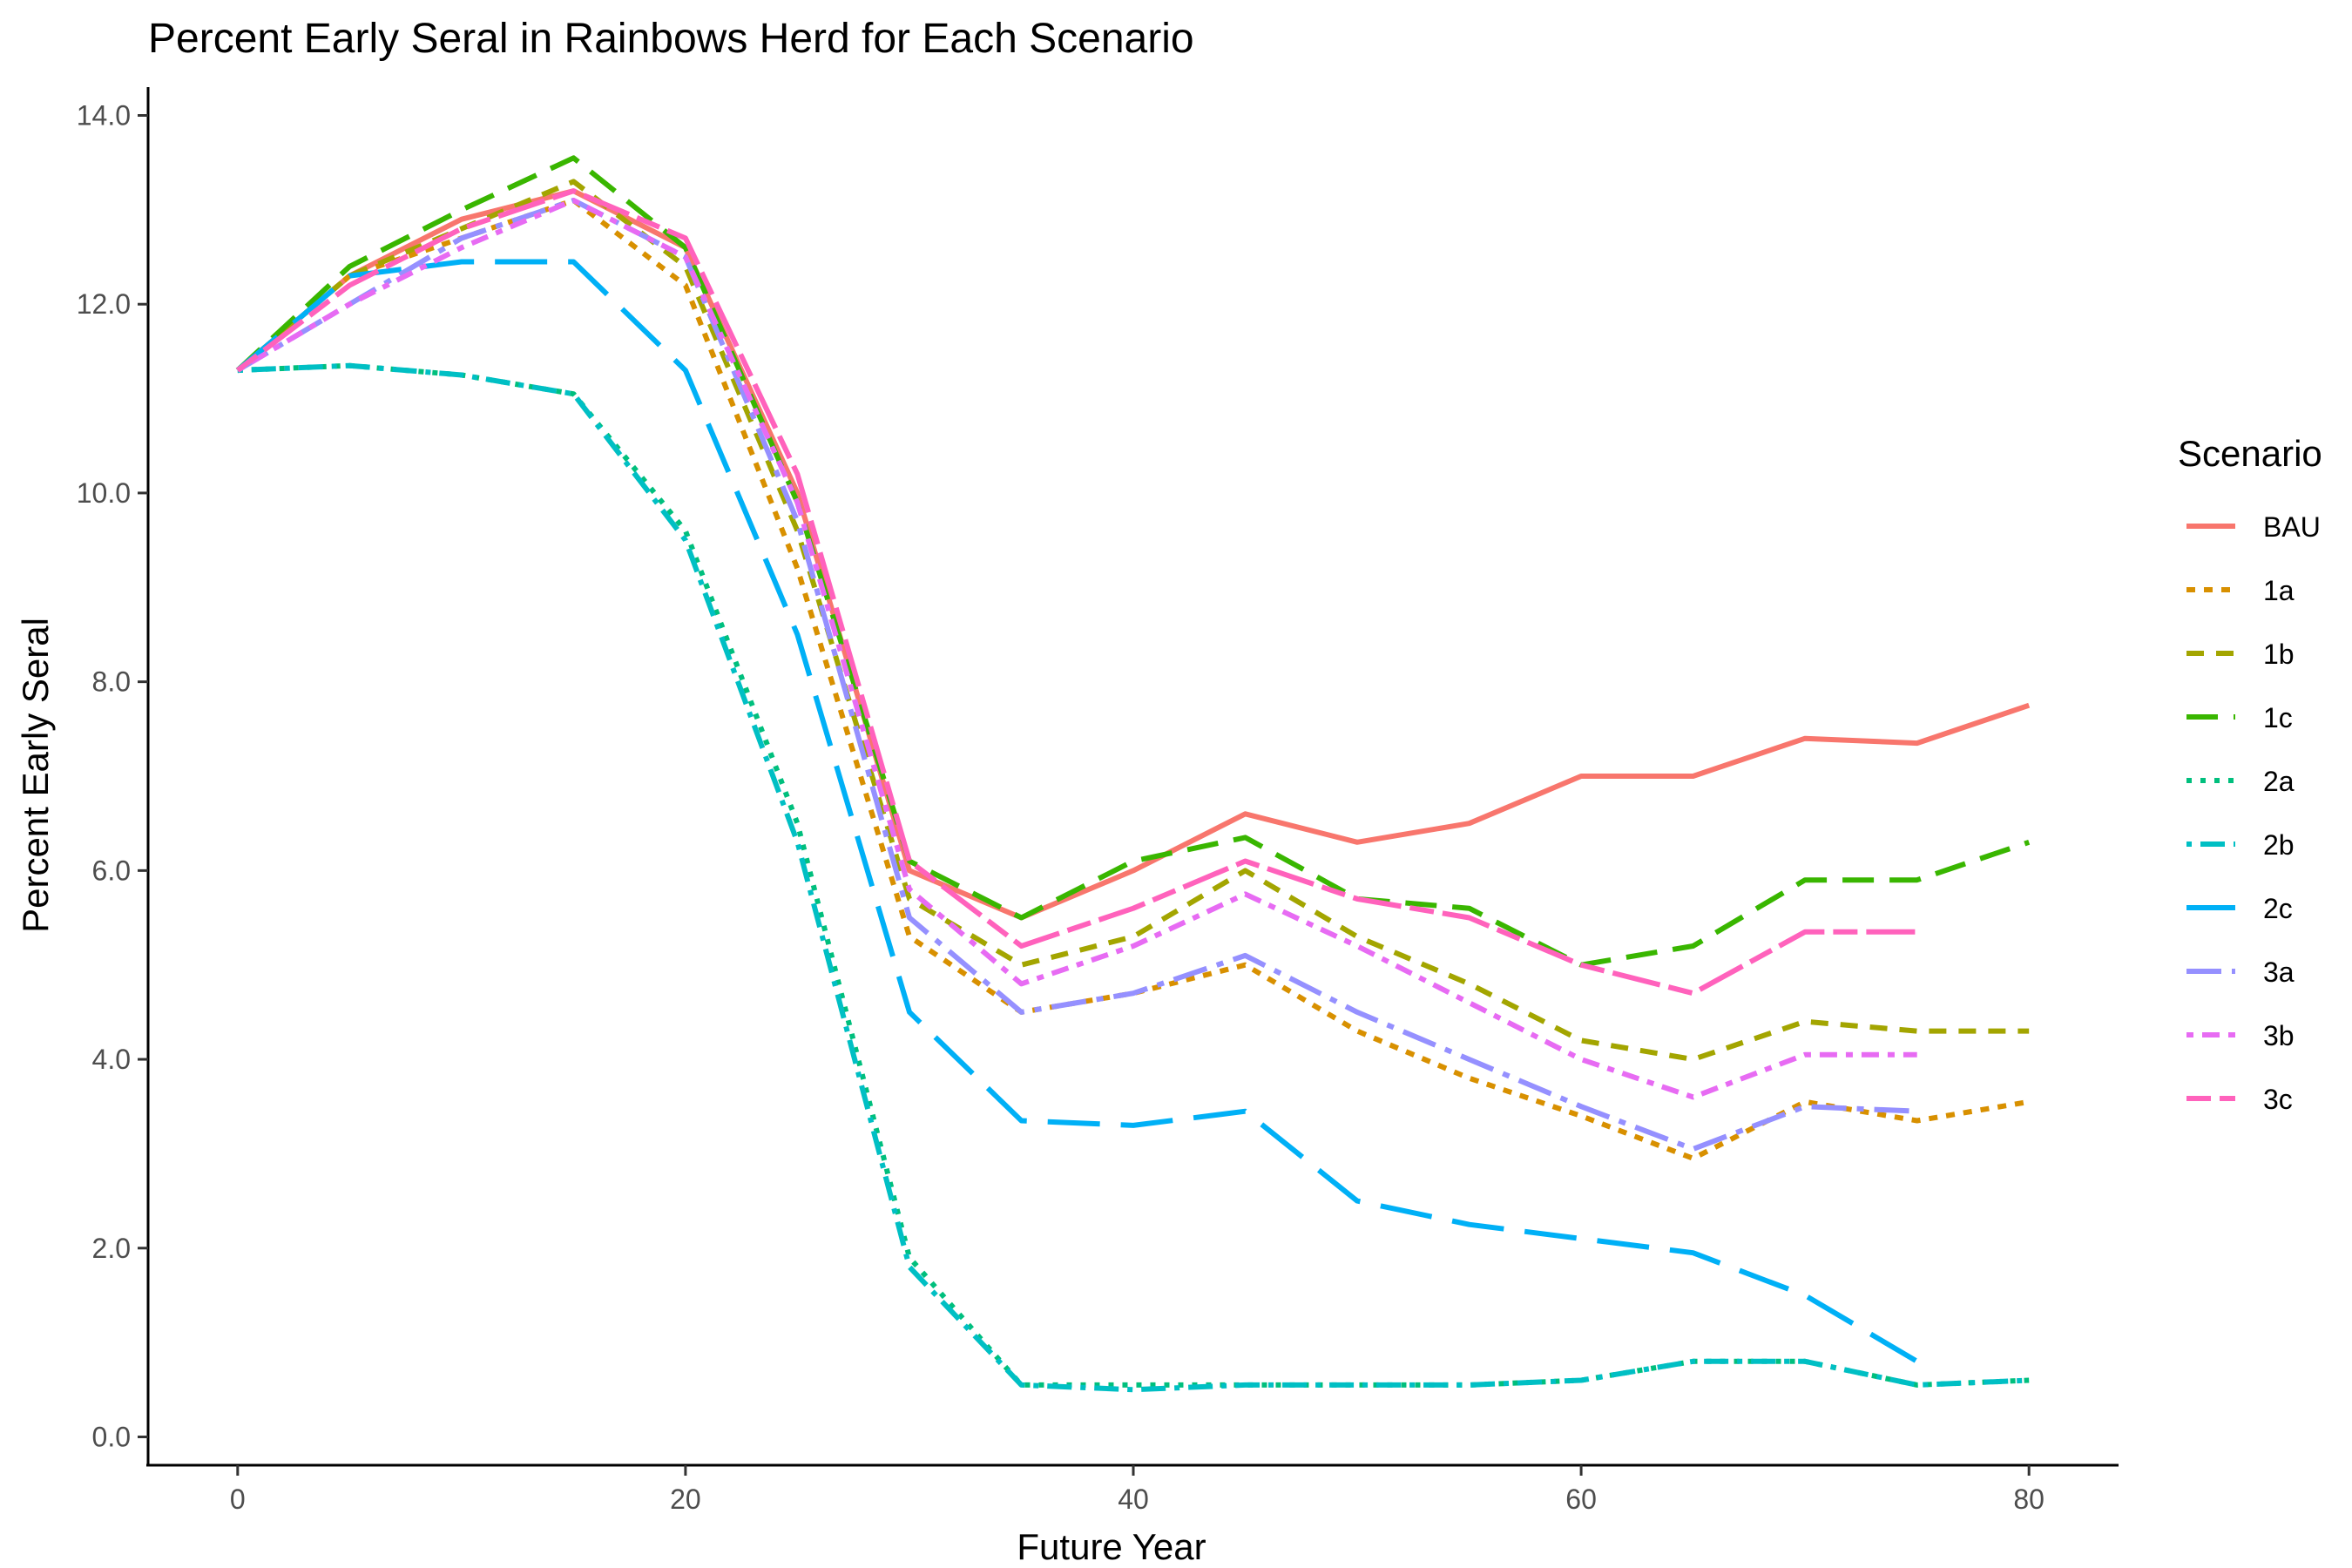 The height and width of the screenshot is (1568, 2352). Describe the element at coordinates (104, 116) in the screenshot. I see `y-tick-label: 14.0` at that location.